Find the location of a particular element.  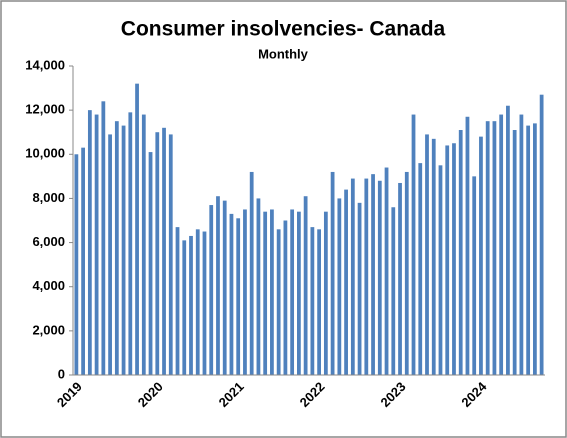

y-tick-label: 12,000 is located at coordinates (45, 109).